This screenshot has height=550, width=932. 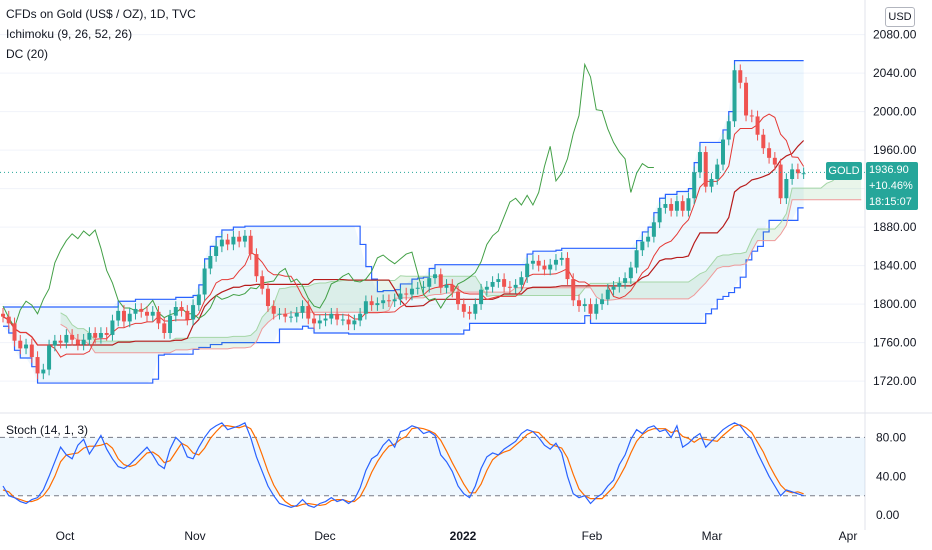 I want to click on stoch-tick-label: 0.00, so click(x=888, y=515).